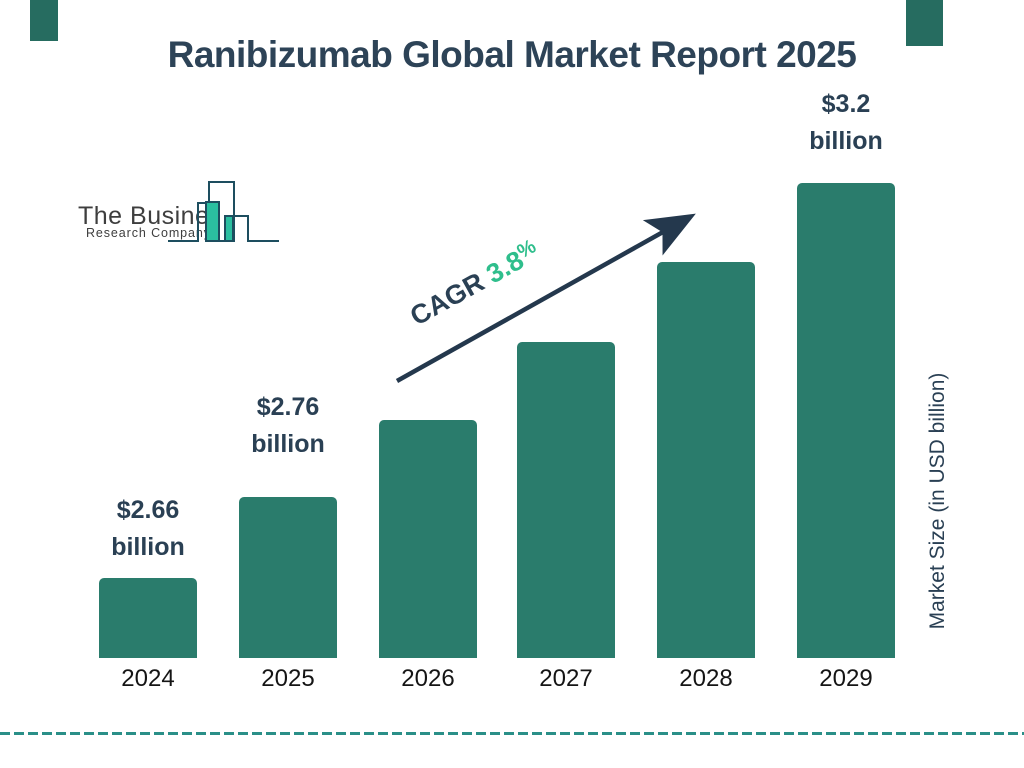  Describe the element at coordinates (846, 420) in the screenshot. I see `bar-2029` at that location.